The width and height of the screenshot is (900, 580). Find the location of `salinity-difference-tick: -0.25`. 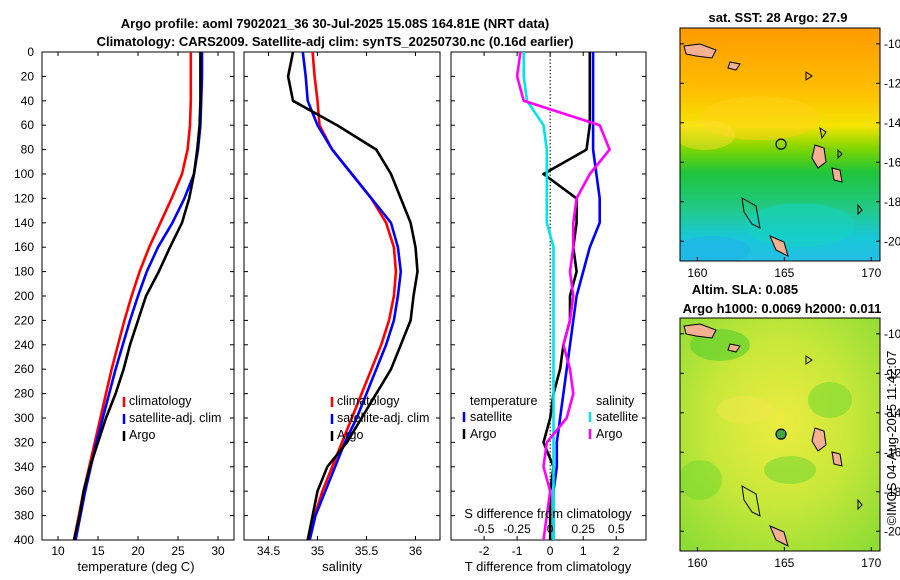

salinity-difference-tick: -0.25 is located at coordinates (517, 529).